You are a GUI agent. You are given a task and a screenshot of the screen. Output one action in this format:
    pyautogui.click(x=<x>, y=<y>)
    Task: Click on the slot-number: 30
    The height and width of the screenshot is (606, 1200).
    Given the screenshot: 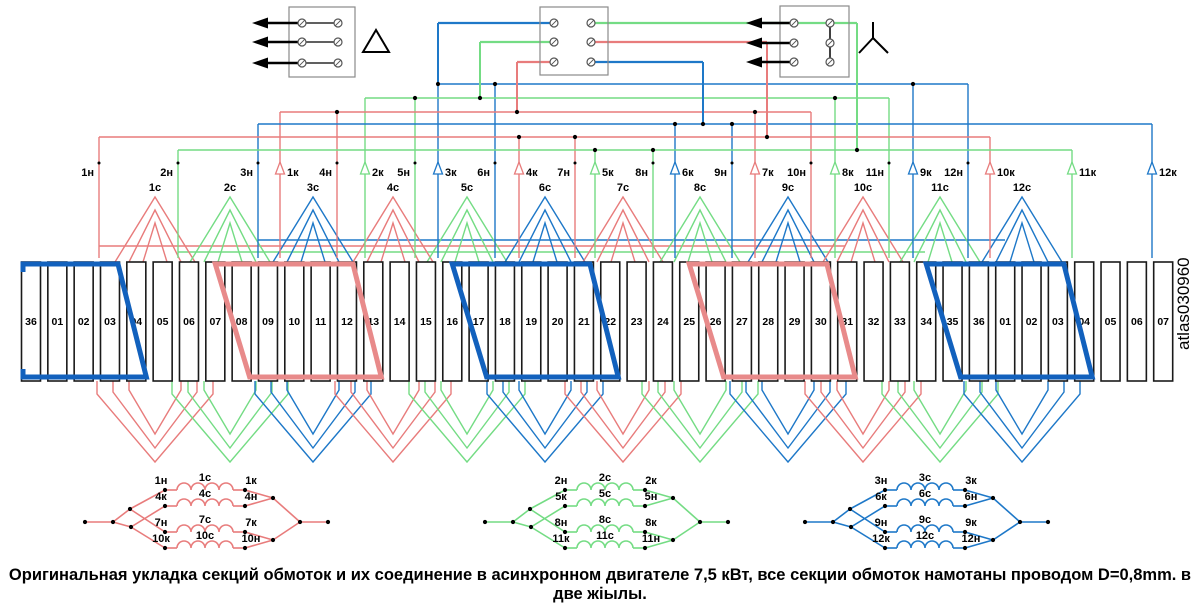 What is the action you would take?
    pyautogui.click(x=821, y=322)
    